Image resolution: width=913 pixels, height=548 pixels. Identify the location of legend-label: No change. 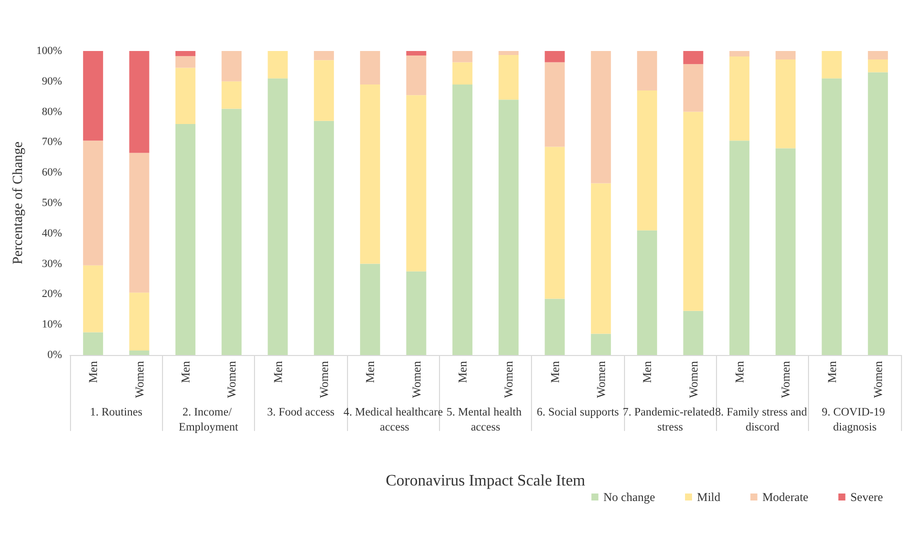
(629, 497).